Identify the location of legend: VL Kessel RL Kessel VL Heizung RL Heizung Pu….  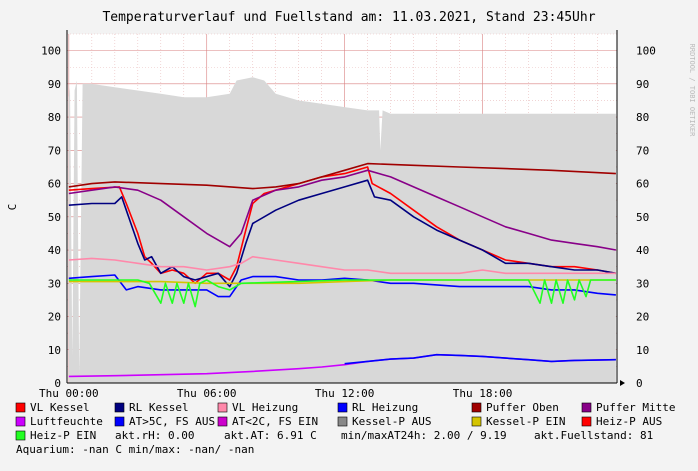
(345, 421).